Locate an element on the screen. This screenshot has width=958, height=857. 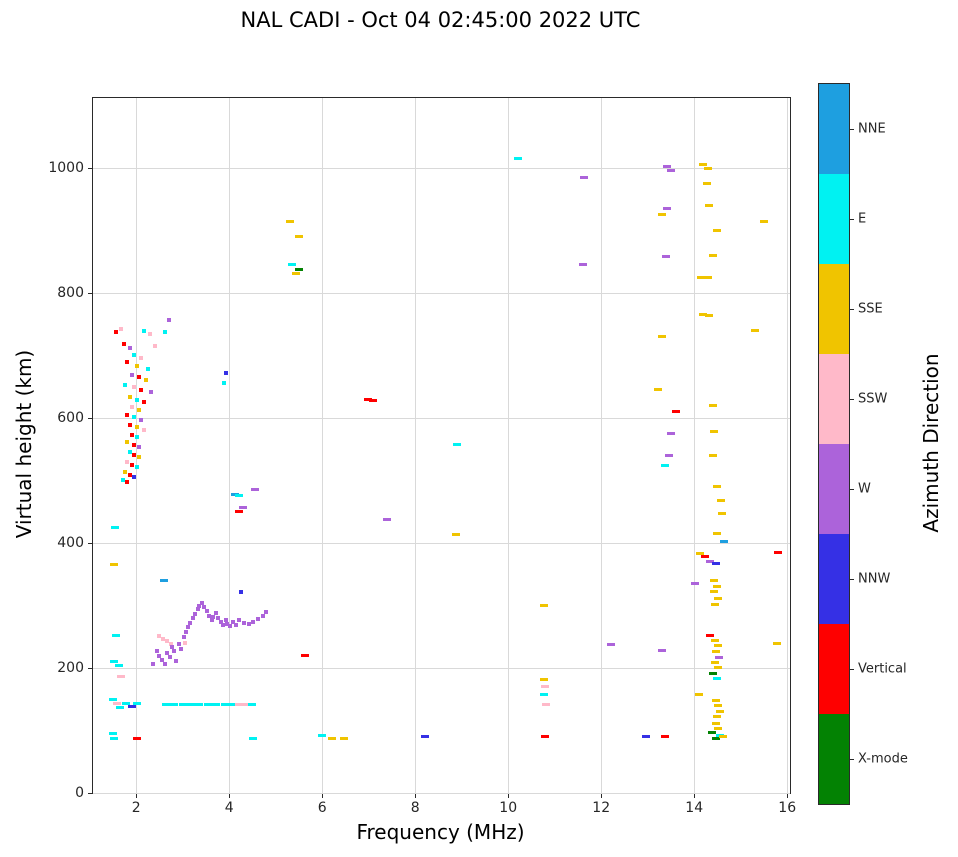
colorbar-axis-label: Azimuth Direction is located at coordinates (931, 443).